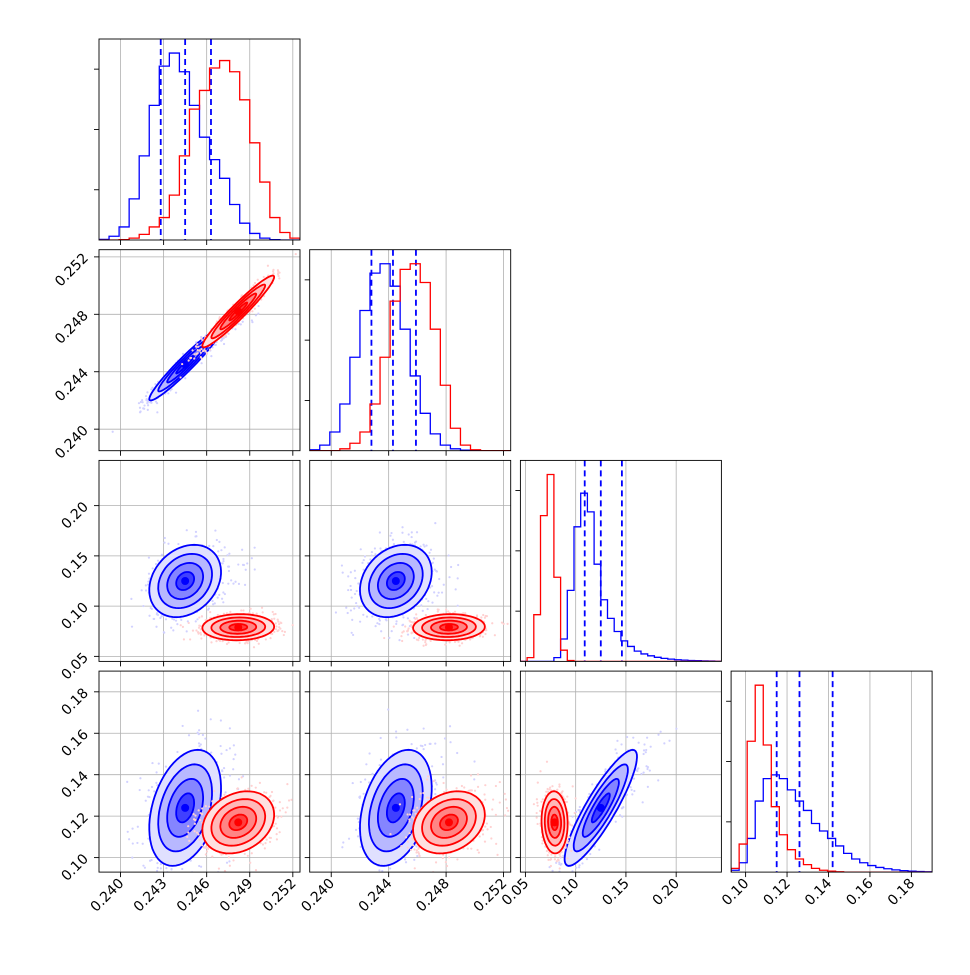 This screenshot has width=970, height=975. What do you see at coordinates (72, 385) in the screenshot?
I see `y-tick-label: 0.244` at bounding box center [72, 385].